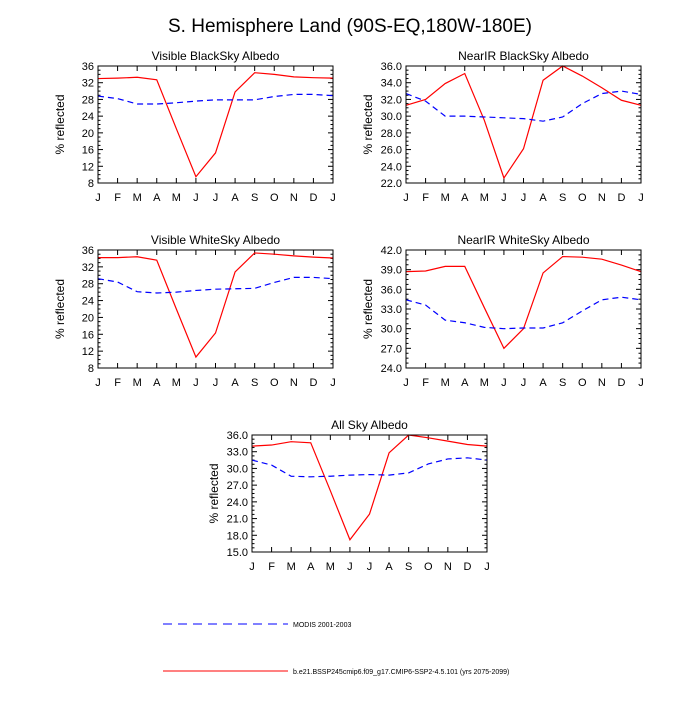  I want to click on y-tick-label: 28.0, so click(391, 134).